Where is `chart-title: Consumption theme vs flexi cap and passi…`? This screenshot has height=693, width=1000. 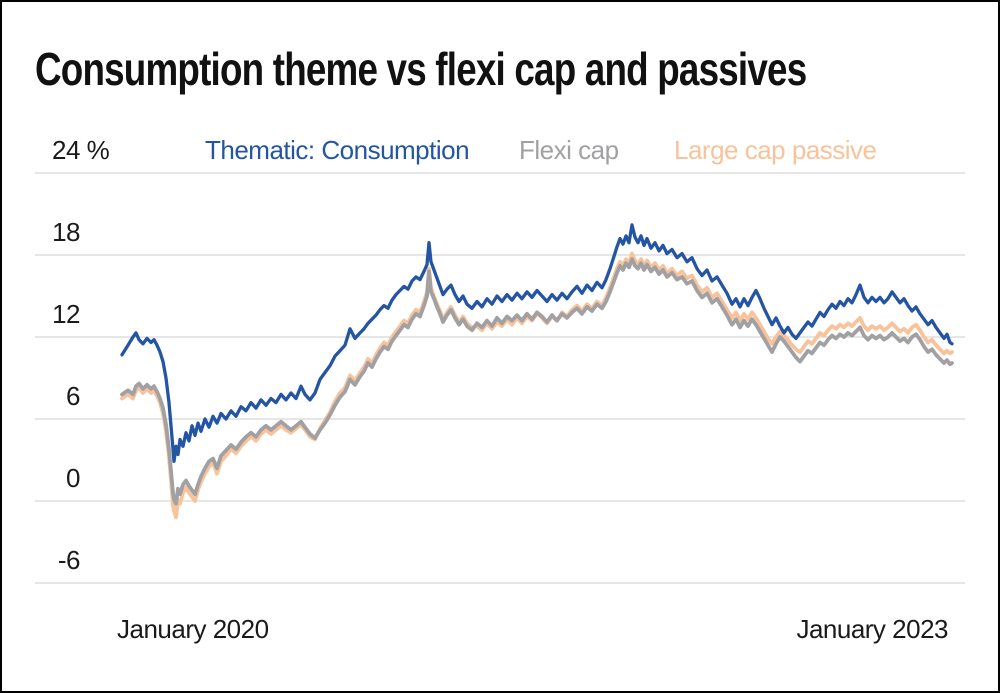 chart-title: Consumption theme vs flexi cap and passi… is located at coordinates (421, 69).